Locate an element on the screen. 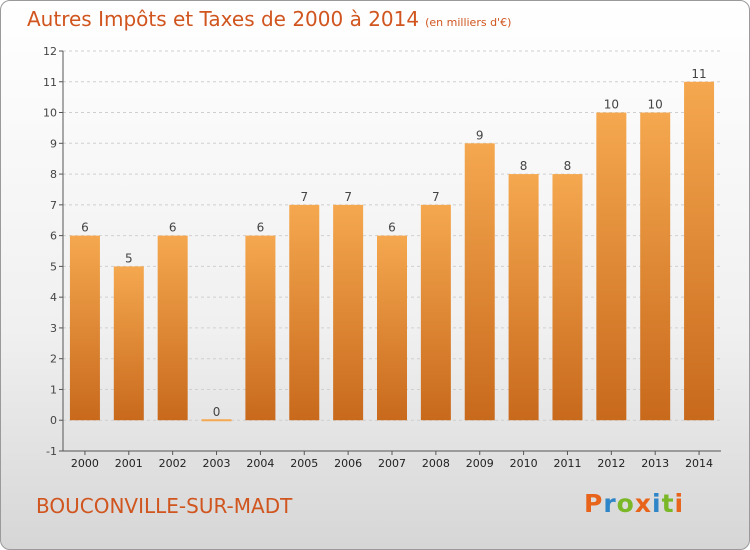 Image resolution: width=750 pixels, height=550 pixels. proxiti-logo: Proxiti is located at coordinates (634, 503).